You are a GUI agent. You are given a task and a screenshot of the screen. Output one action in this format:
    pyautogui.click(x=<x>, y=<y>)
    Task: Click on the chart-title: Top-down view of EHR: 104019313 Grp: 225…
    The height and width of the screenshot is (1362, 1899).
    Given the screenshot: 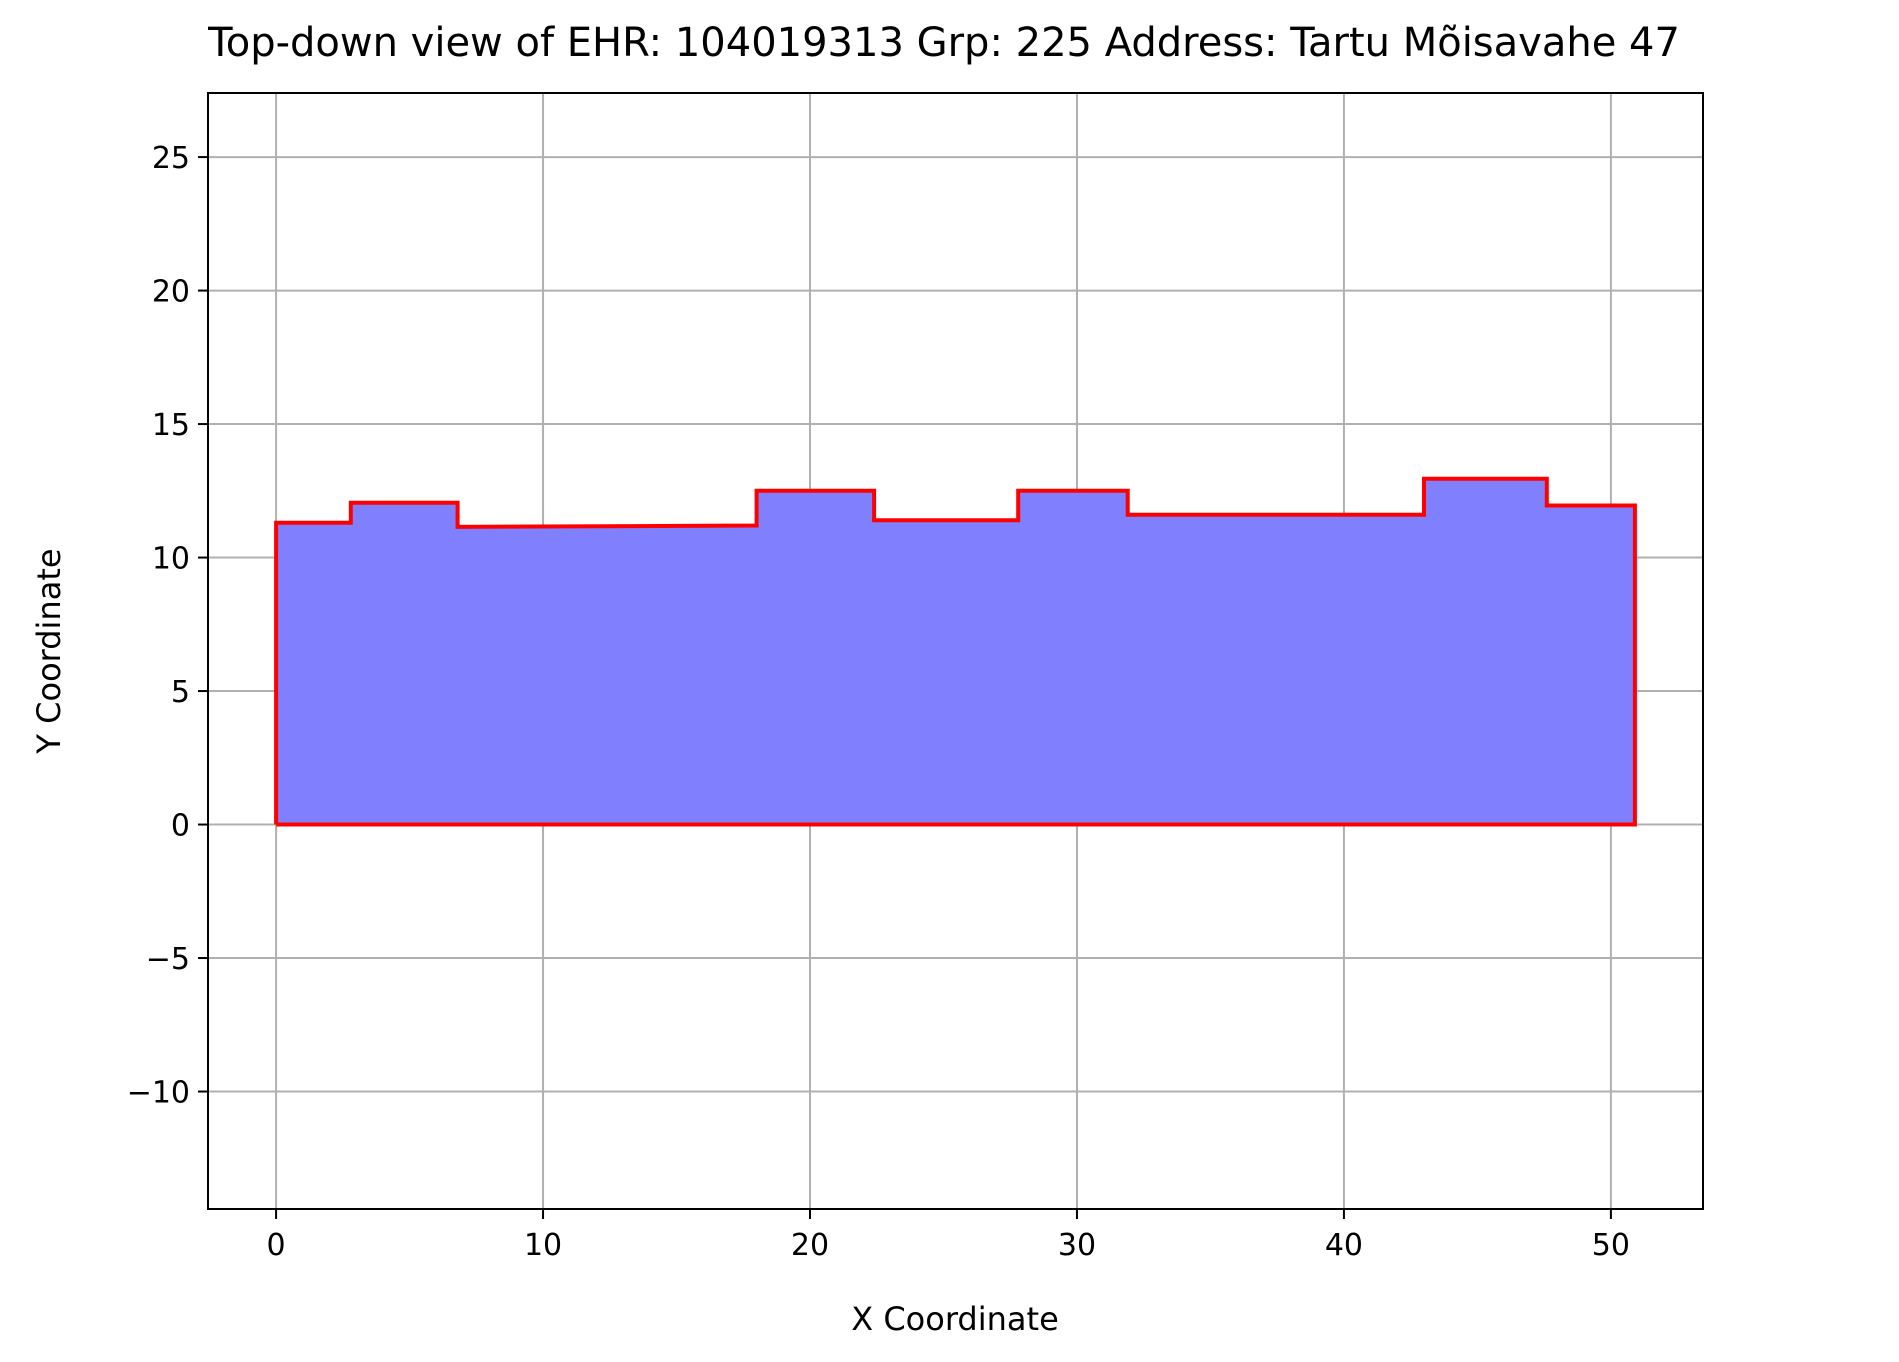 What is the action you would take?
    pyautogui.click(x=943, y=43)
    